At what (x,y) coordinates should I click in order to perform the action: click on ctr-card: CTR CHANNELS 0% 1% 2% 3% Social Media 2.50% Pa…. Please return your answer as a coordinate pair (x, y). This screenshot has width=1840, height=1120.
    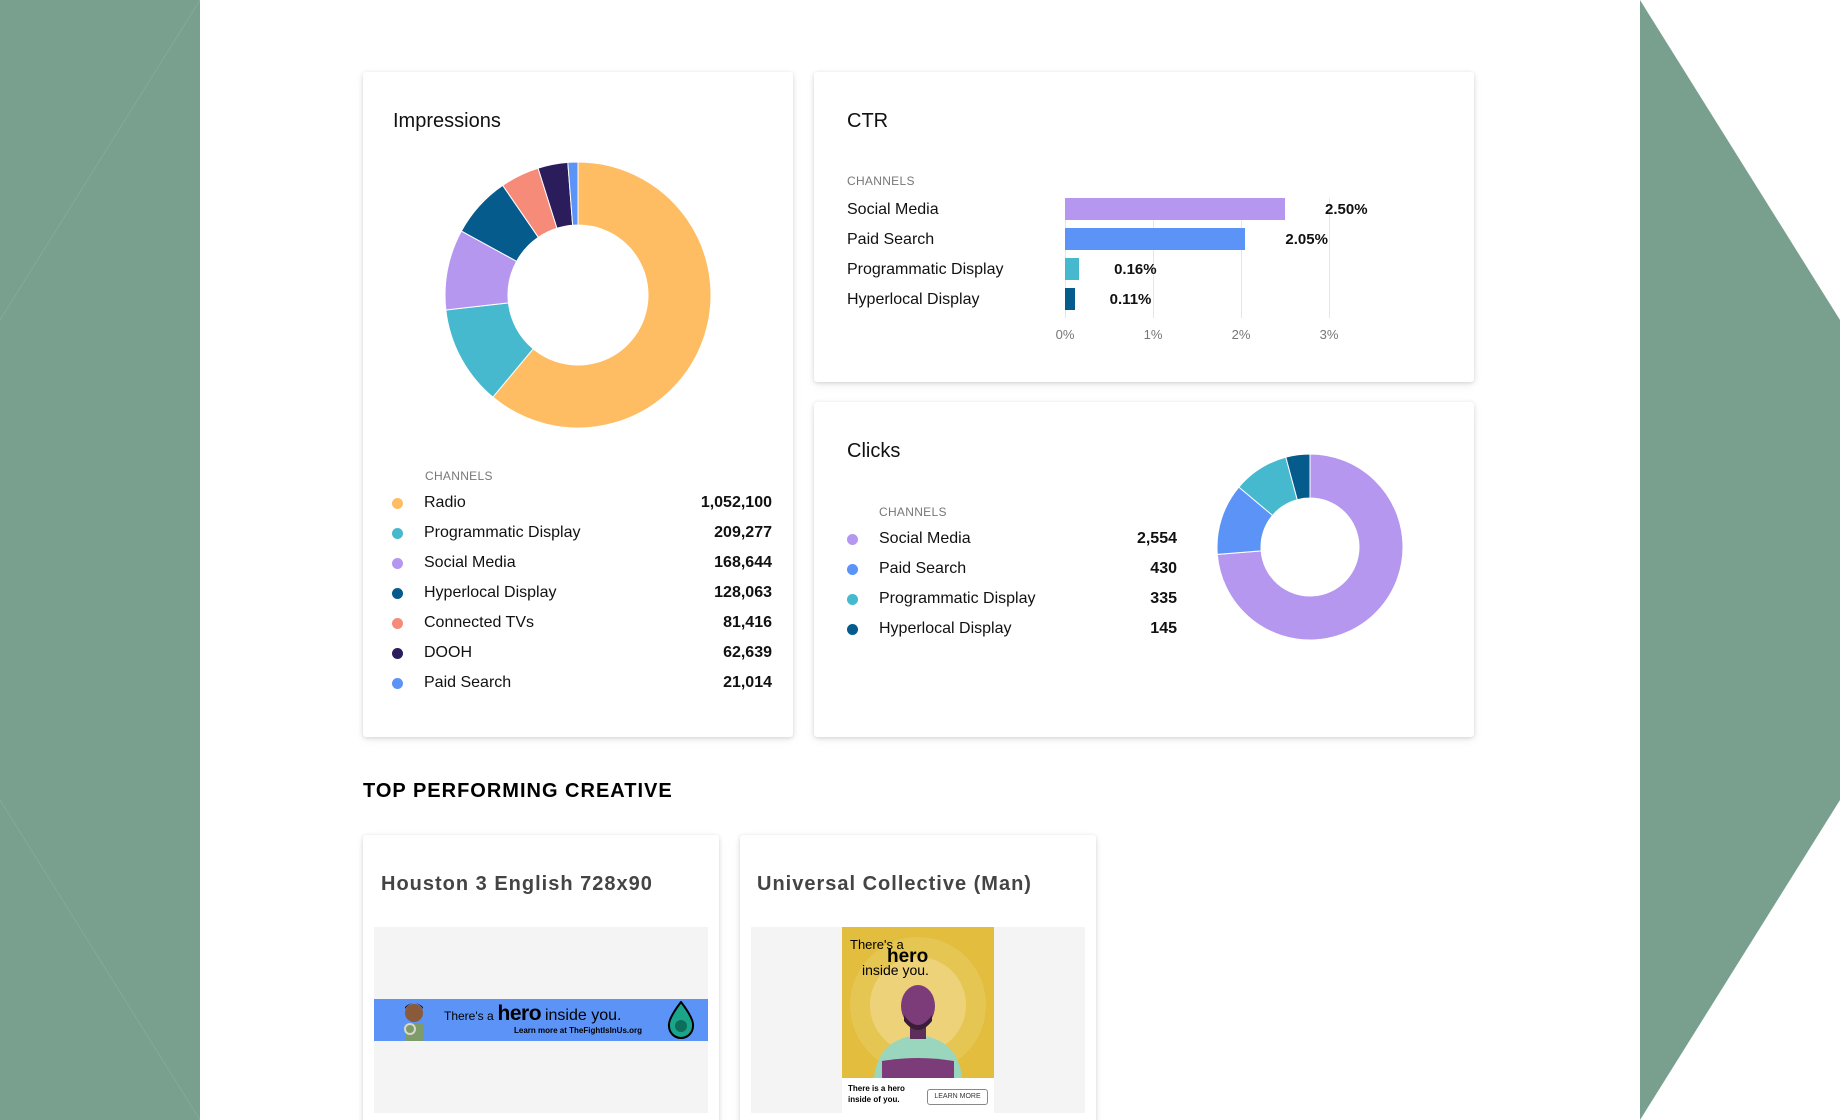
    Looking at the image, I should click on (1144, 227).